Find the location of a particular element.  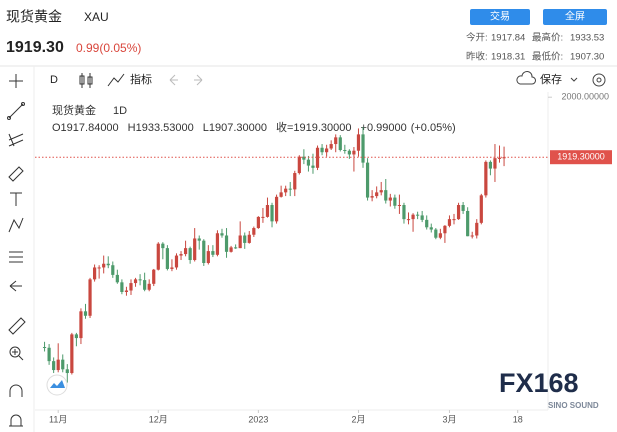

save-icon is located at coordinates (526, 77).